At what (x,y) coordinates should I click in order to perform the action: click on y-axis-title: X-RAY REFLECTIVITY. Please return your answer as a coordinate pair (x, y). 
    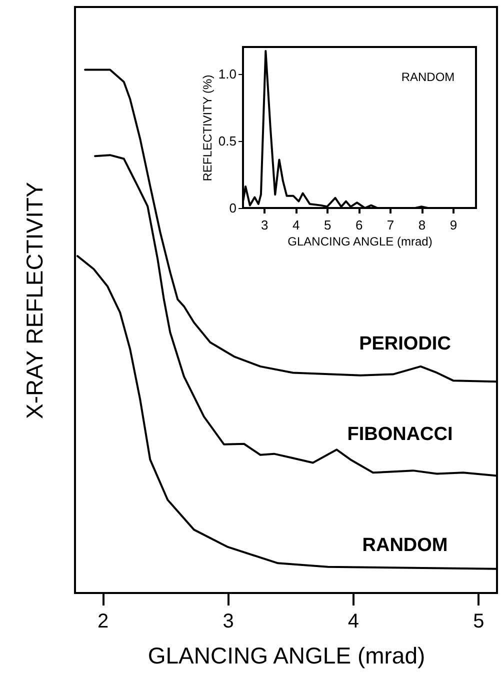
    Looking at the image, I should click on (35, 300).